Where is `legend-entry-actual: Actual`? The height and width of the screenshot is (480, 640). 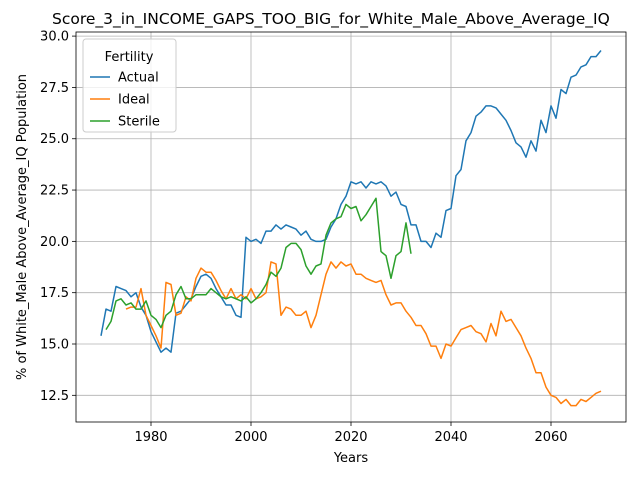 legend-entry-actual: Actual is located at coordinates (138, 78).